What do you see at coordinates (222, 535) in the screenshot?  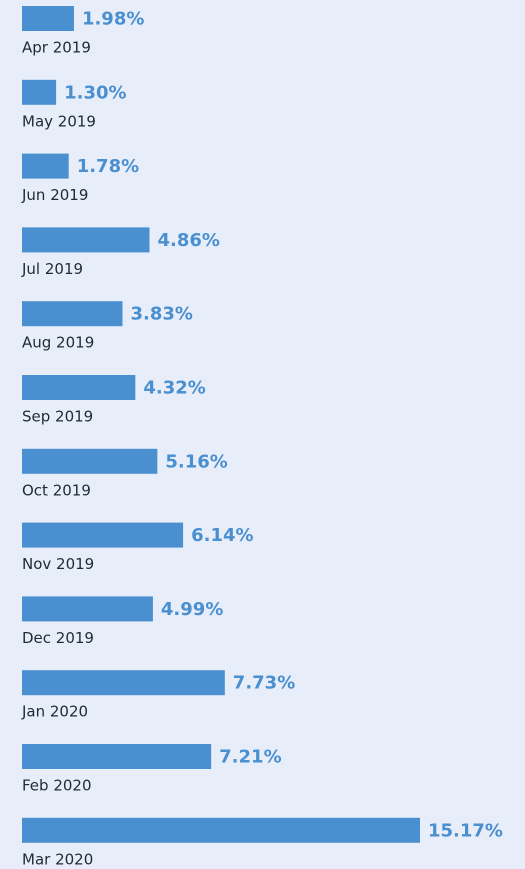 I see `value-label: 6.14%` at bounding box center [222, 535].